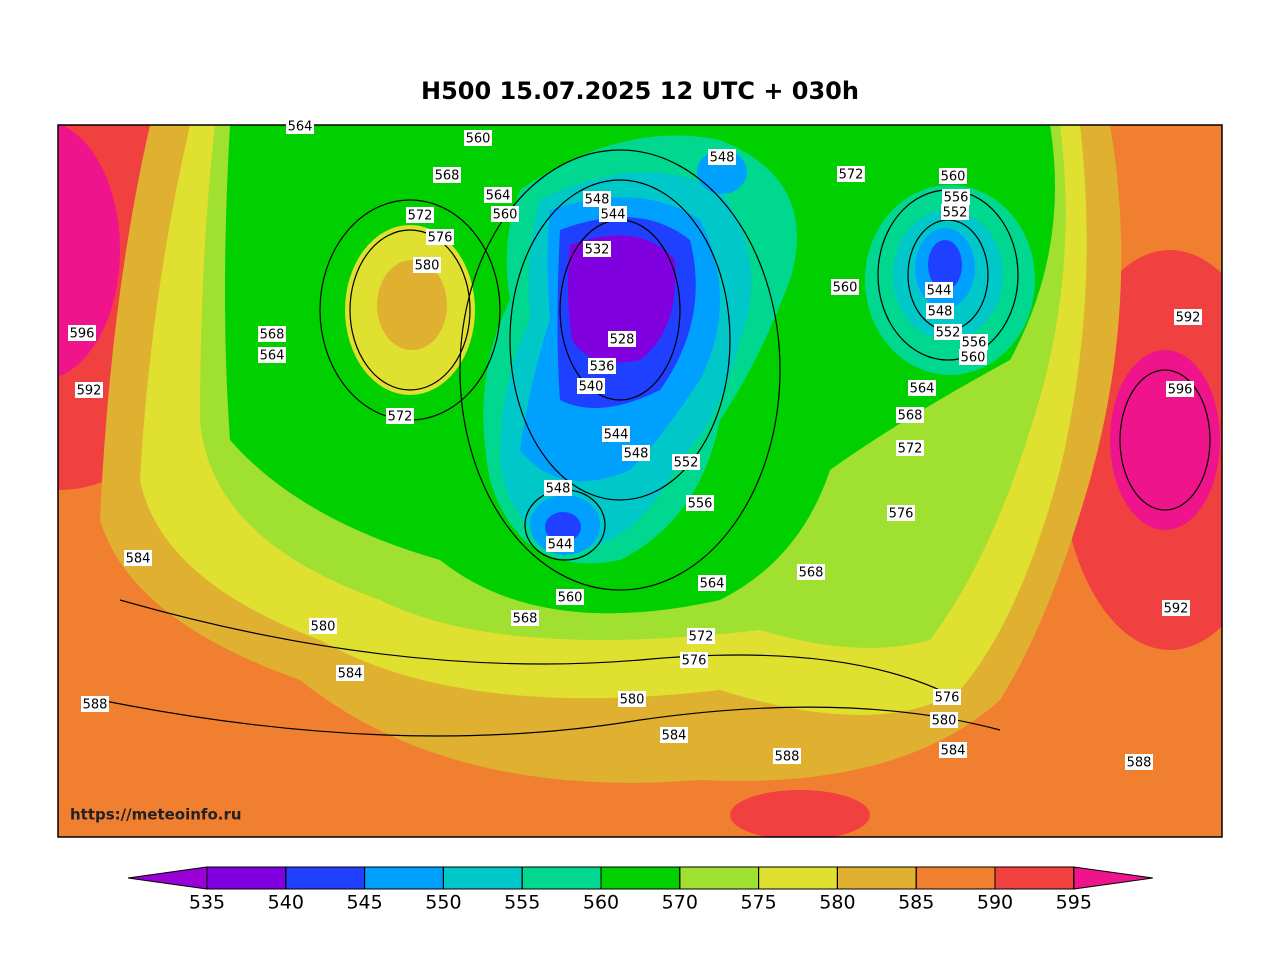 This screenshot has width=1281, height=967. I want to click on colorbar-tick-label: 560, so click(601, 903).